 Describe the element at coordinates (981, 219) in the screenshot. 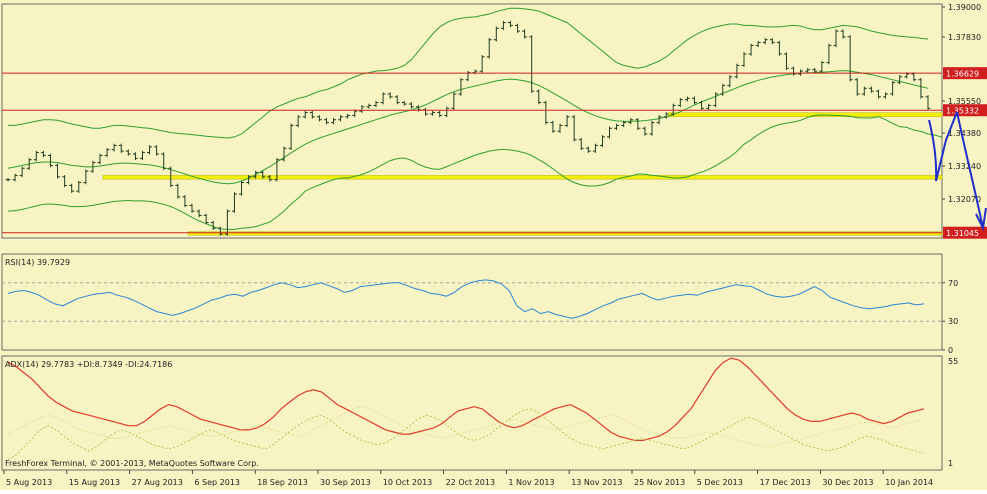

I see `arrowhead` at that location.